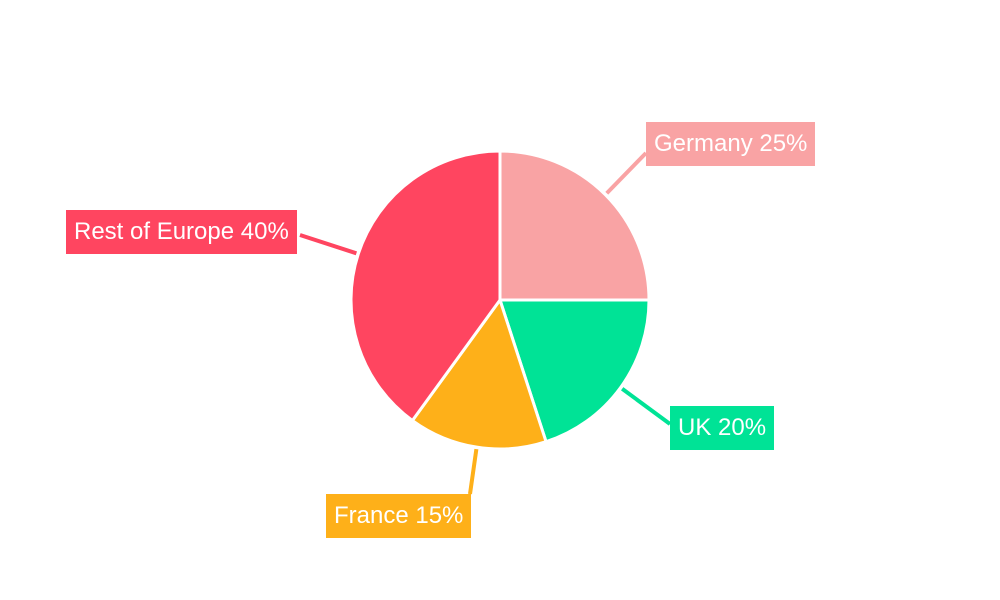 The image size is (1000, 600). Describe the element at coordinates (722, 428) in the screenshot. I see `slice-label: UK 20%` at that location.